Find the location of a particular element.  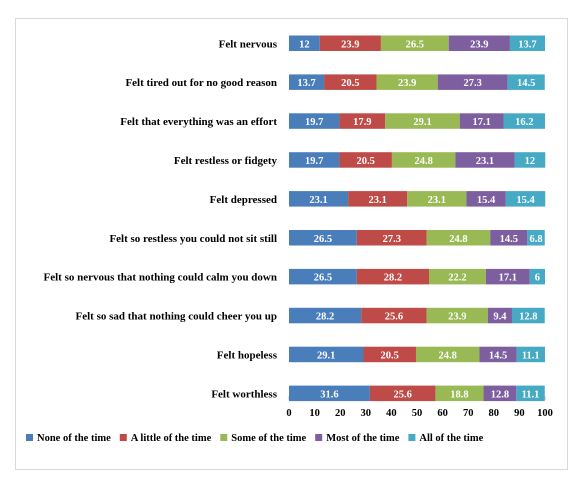

x-tick-label: 50 is located at coordinates (417, 413).